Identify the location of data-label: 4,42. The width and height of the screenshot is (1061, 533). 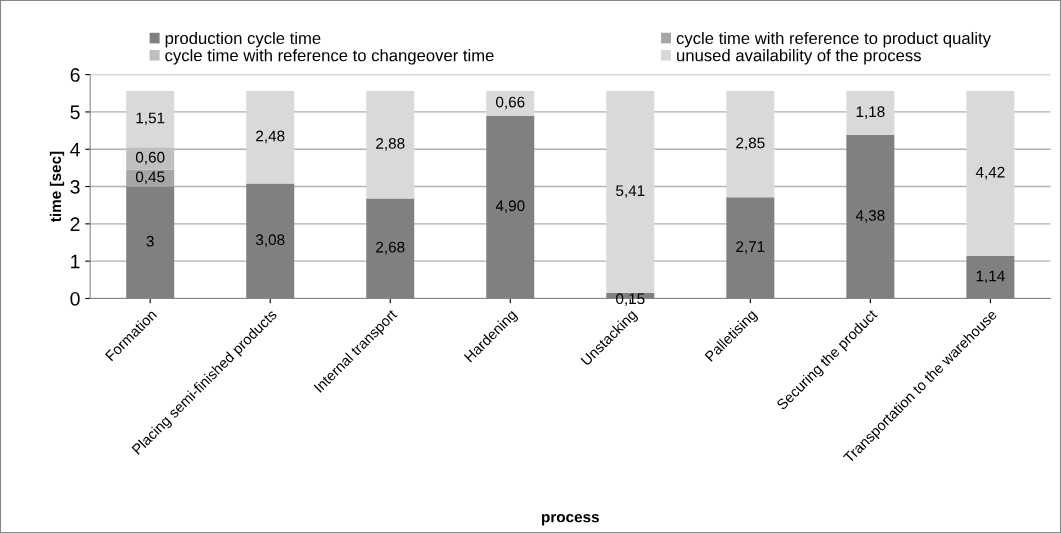
(990, 173).